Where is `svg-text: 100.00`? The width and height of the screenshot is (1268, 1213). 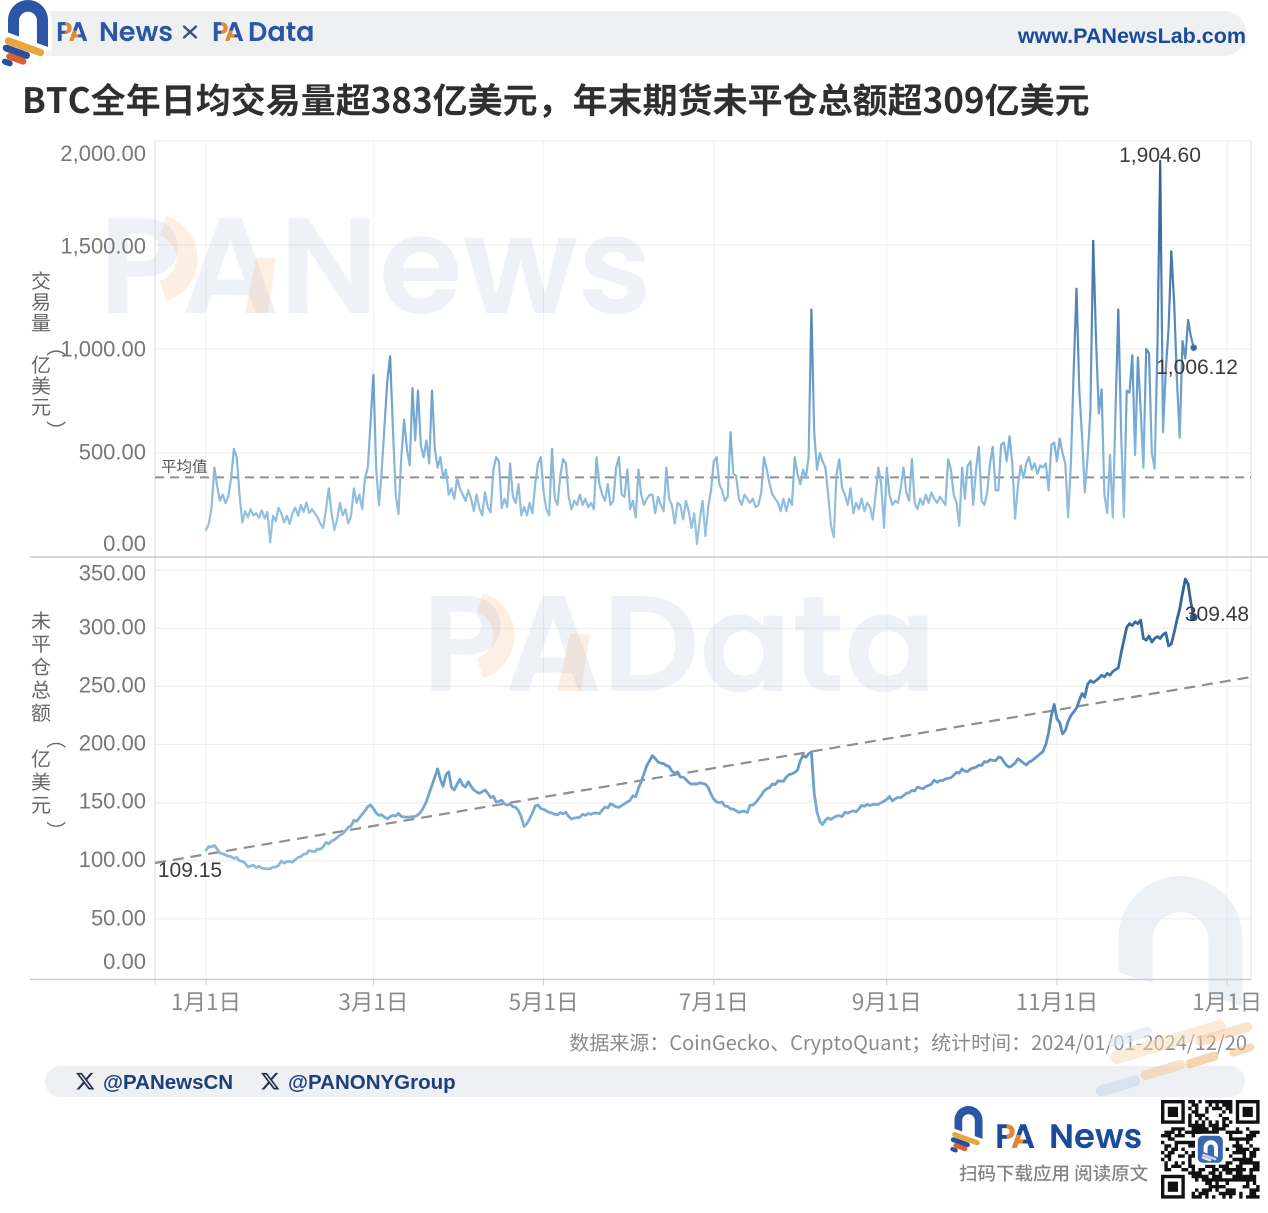
svg-text: 100.00 is located at coordinates (112, 859).